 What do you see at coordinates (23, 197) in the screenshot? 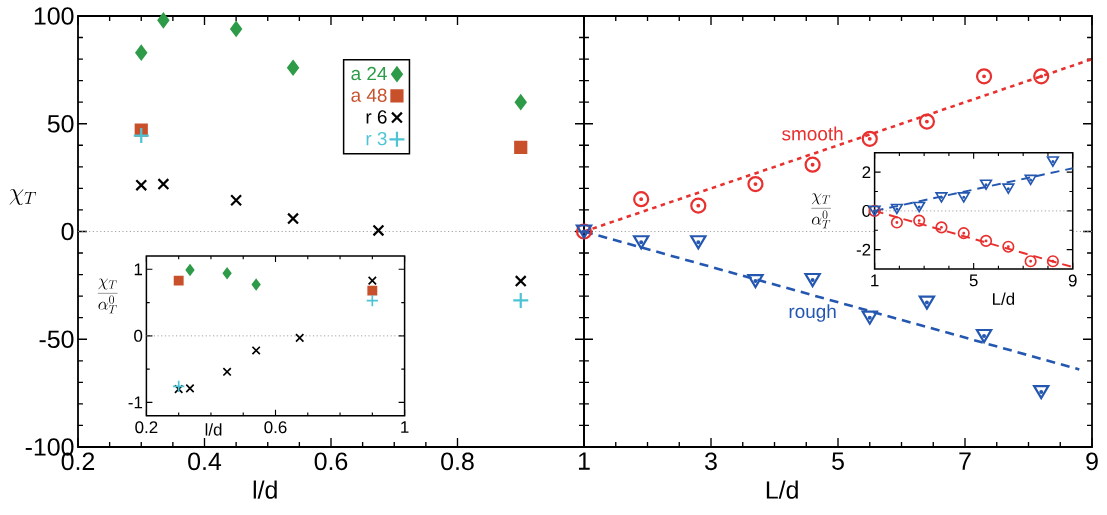
I see `y-axis-title: $\chi_T$` at bounding box center [23, 197].